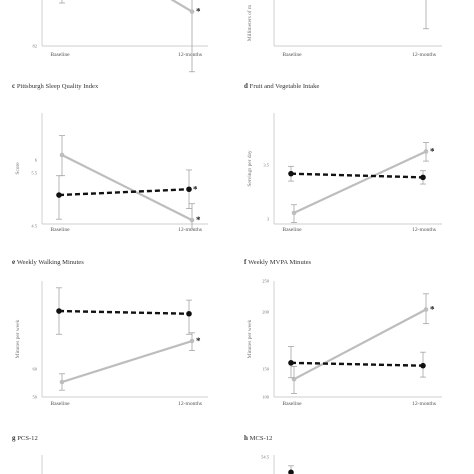  What do you see at coordinates (36, 160) in the screenshot?
I see `y-tick-label: 6` at bounding box center [36, 160].